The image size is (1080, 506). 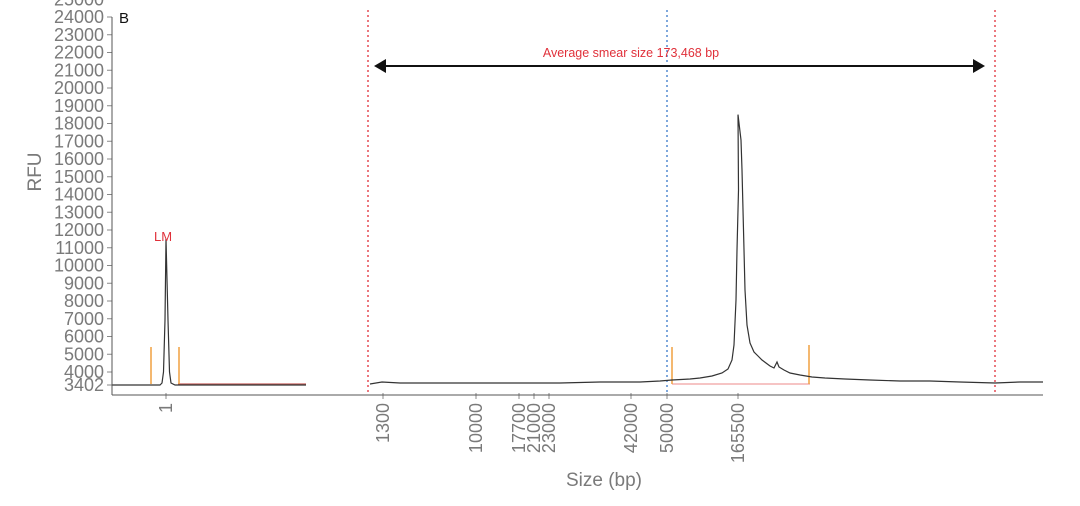 What do you see at coordinates (667, 428) in the screenshot?
I see `x-tick-label: 50000` at bounding box center [667, 428].